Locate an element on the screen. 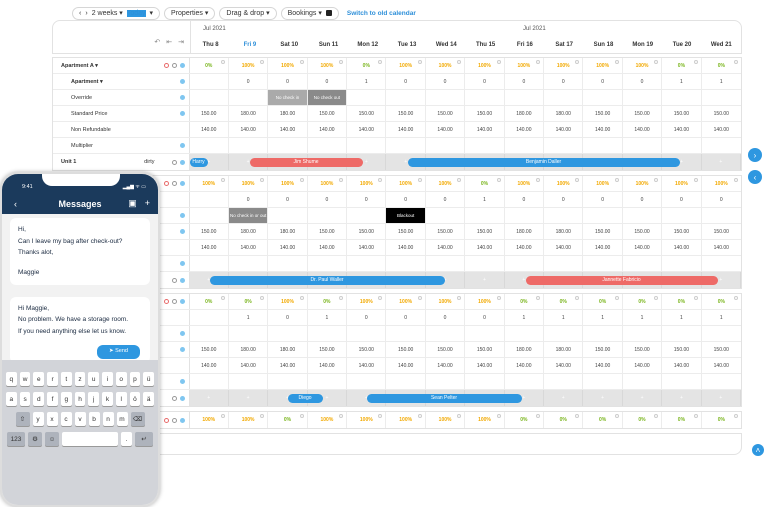 The height and width of the screenshot is (507, 772). no-check-badge: No check in or out is located at coordinates (248, 215).